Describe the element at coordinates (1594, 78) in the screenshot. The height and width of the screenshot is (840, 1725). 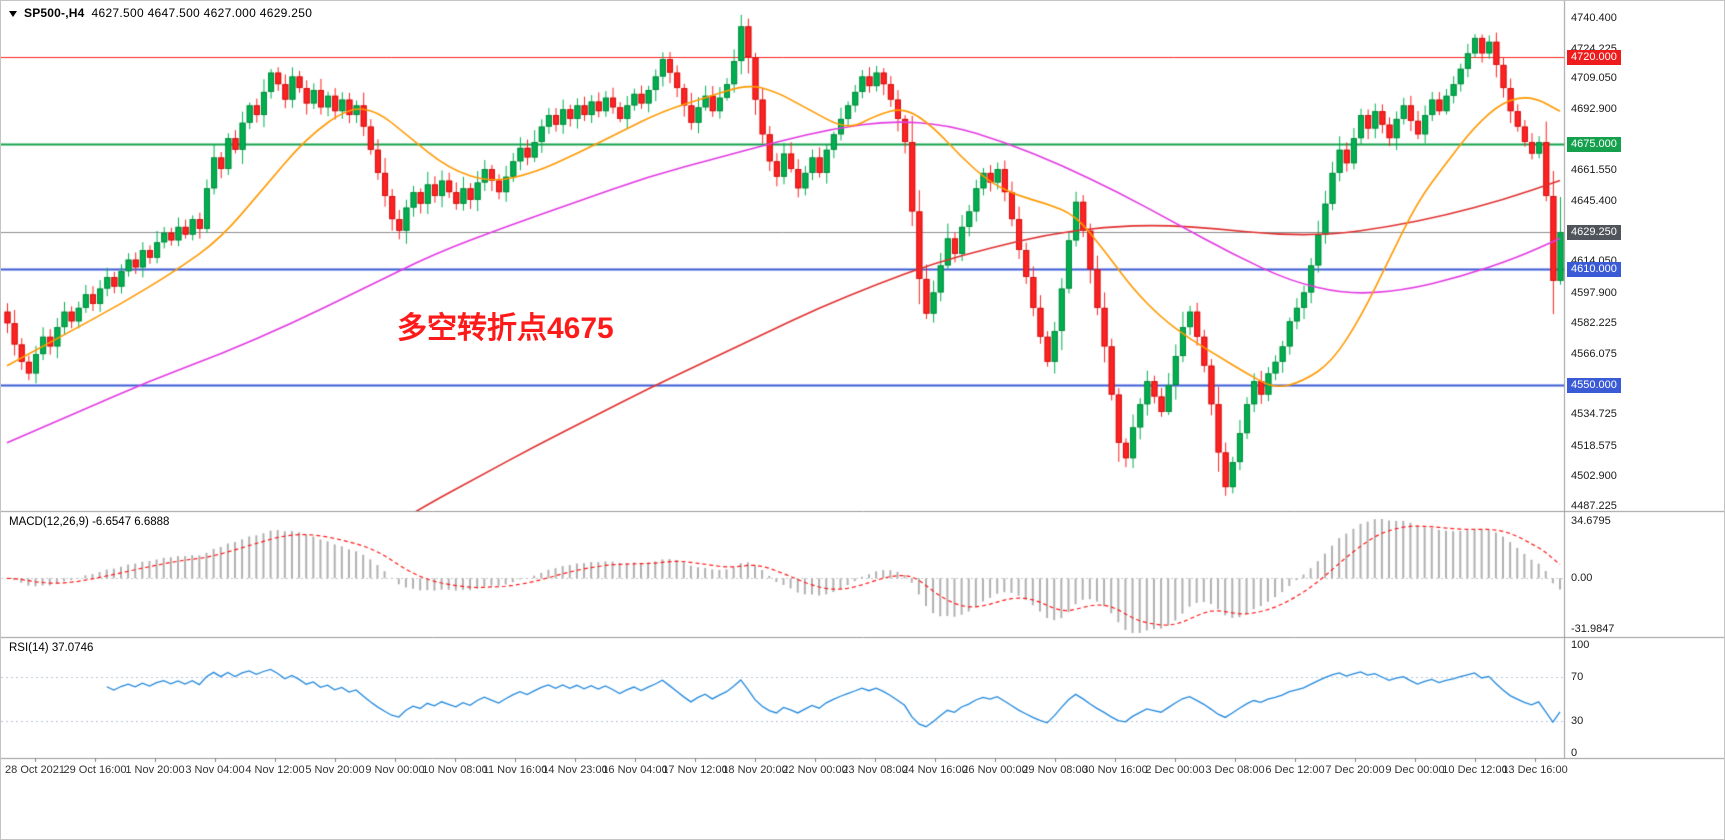
I see `price-tick-label: 4709.050` at that location.